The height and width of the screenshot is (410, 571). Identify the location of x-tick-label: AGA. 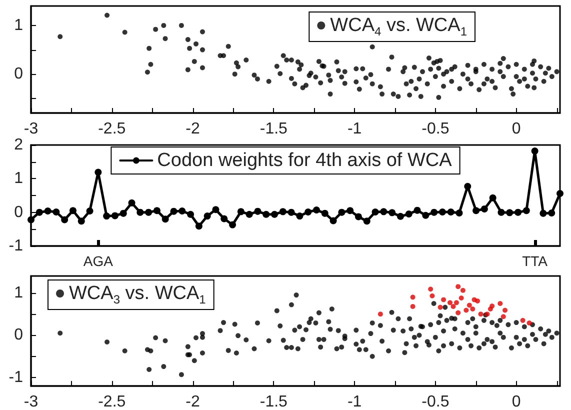
(98, 261).